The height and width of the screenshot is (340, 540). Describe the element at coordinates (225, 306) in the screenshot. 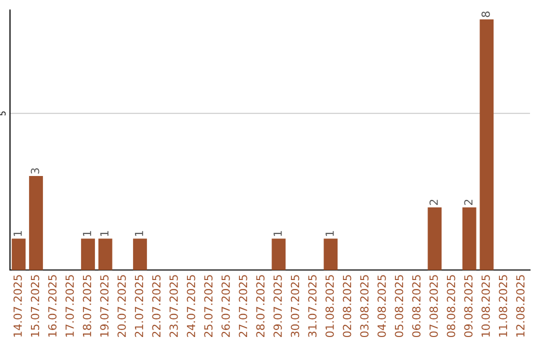

I see `x-tick-label: 26.07.2025` at that location.